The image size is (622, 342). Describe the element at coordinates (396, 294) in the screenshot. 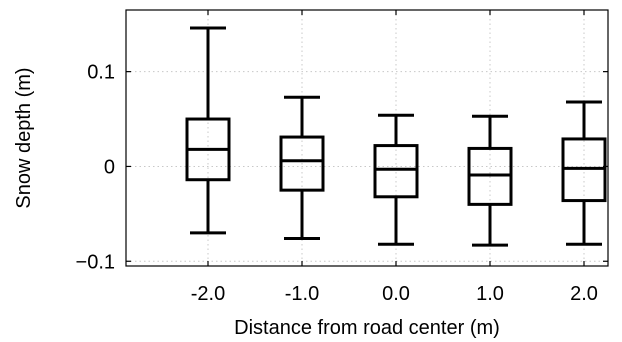

I see `x-tick-label: 0.0` at that location.